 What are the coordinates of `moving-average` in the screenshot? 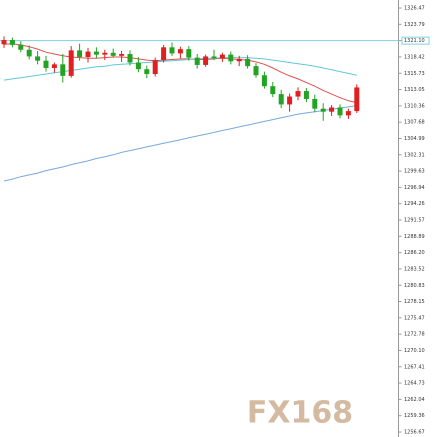 It's located at (180, 143).